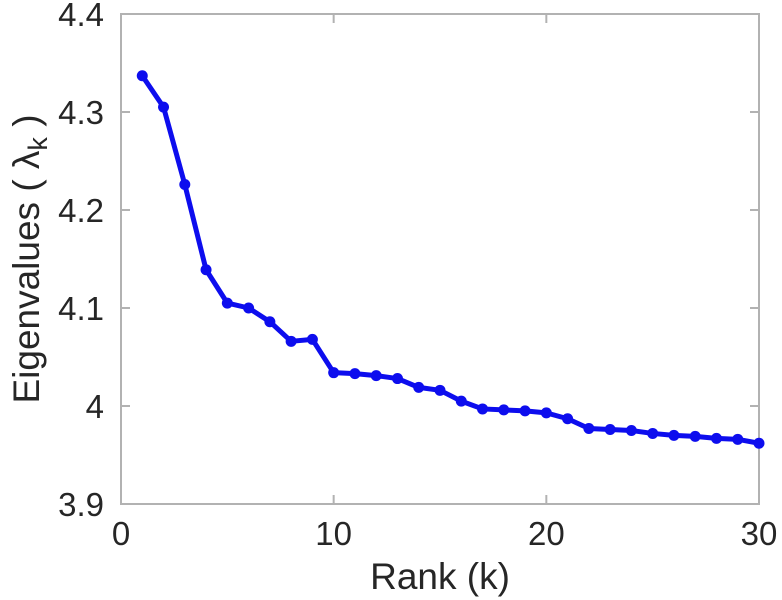  What do you see at coordinates (26, 125) in the screenshot?
I see `y-axis-label-suffix: )` at bounding box center [26, 125].